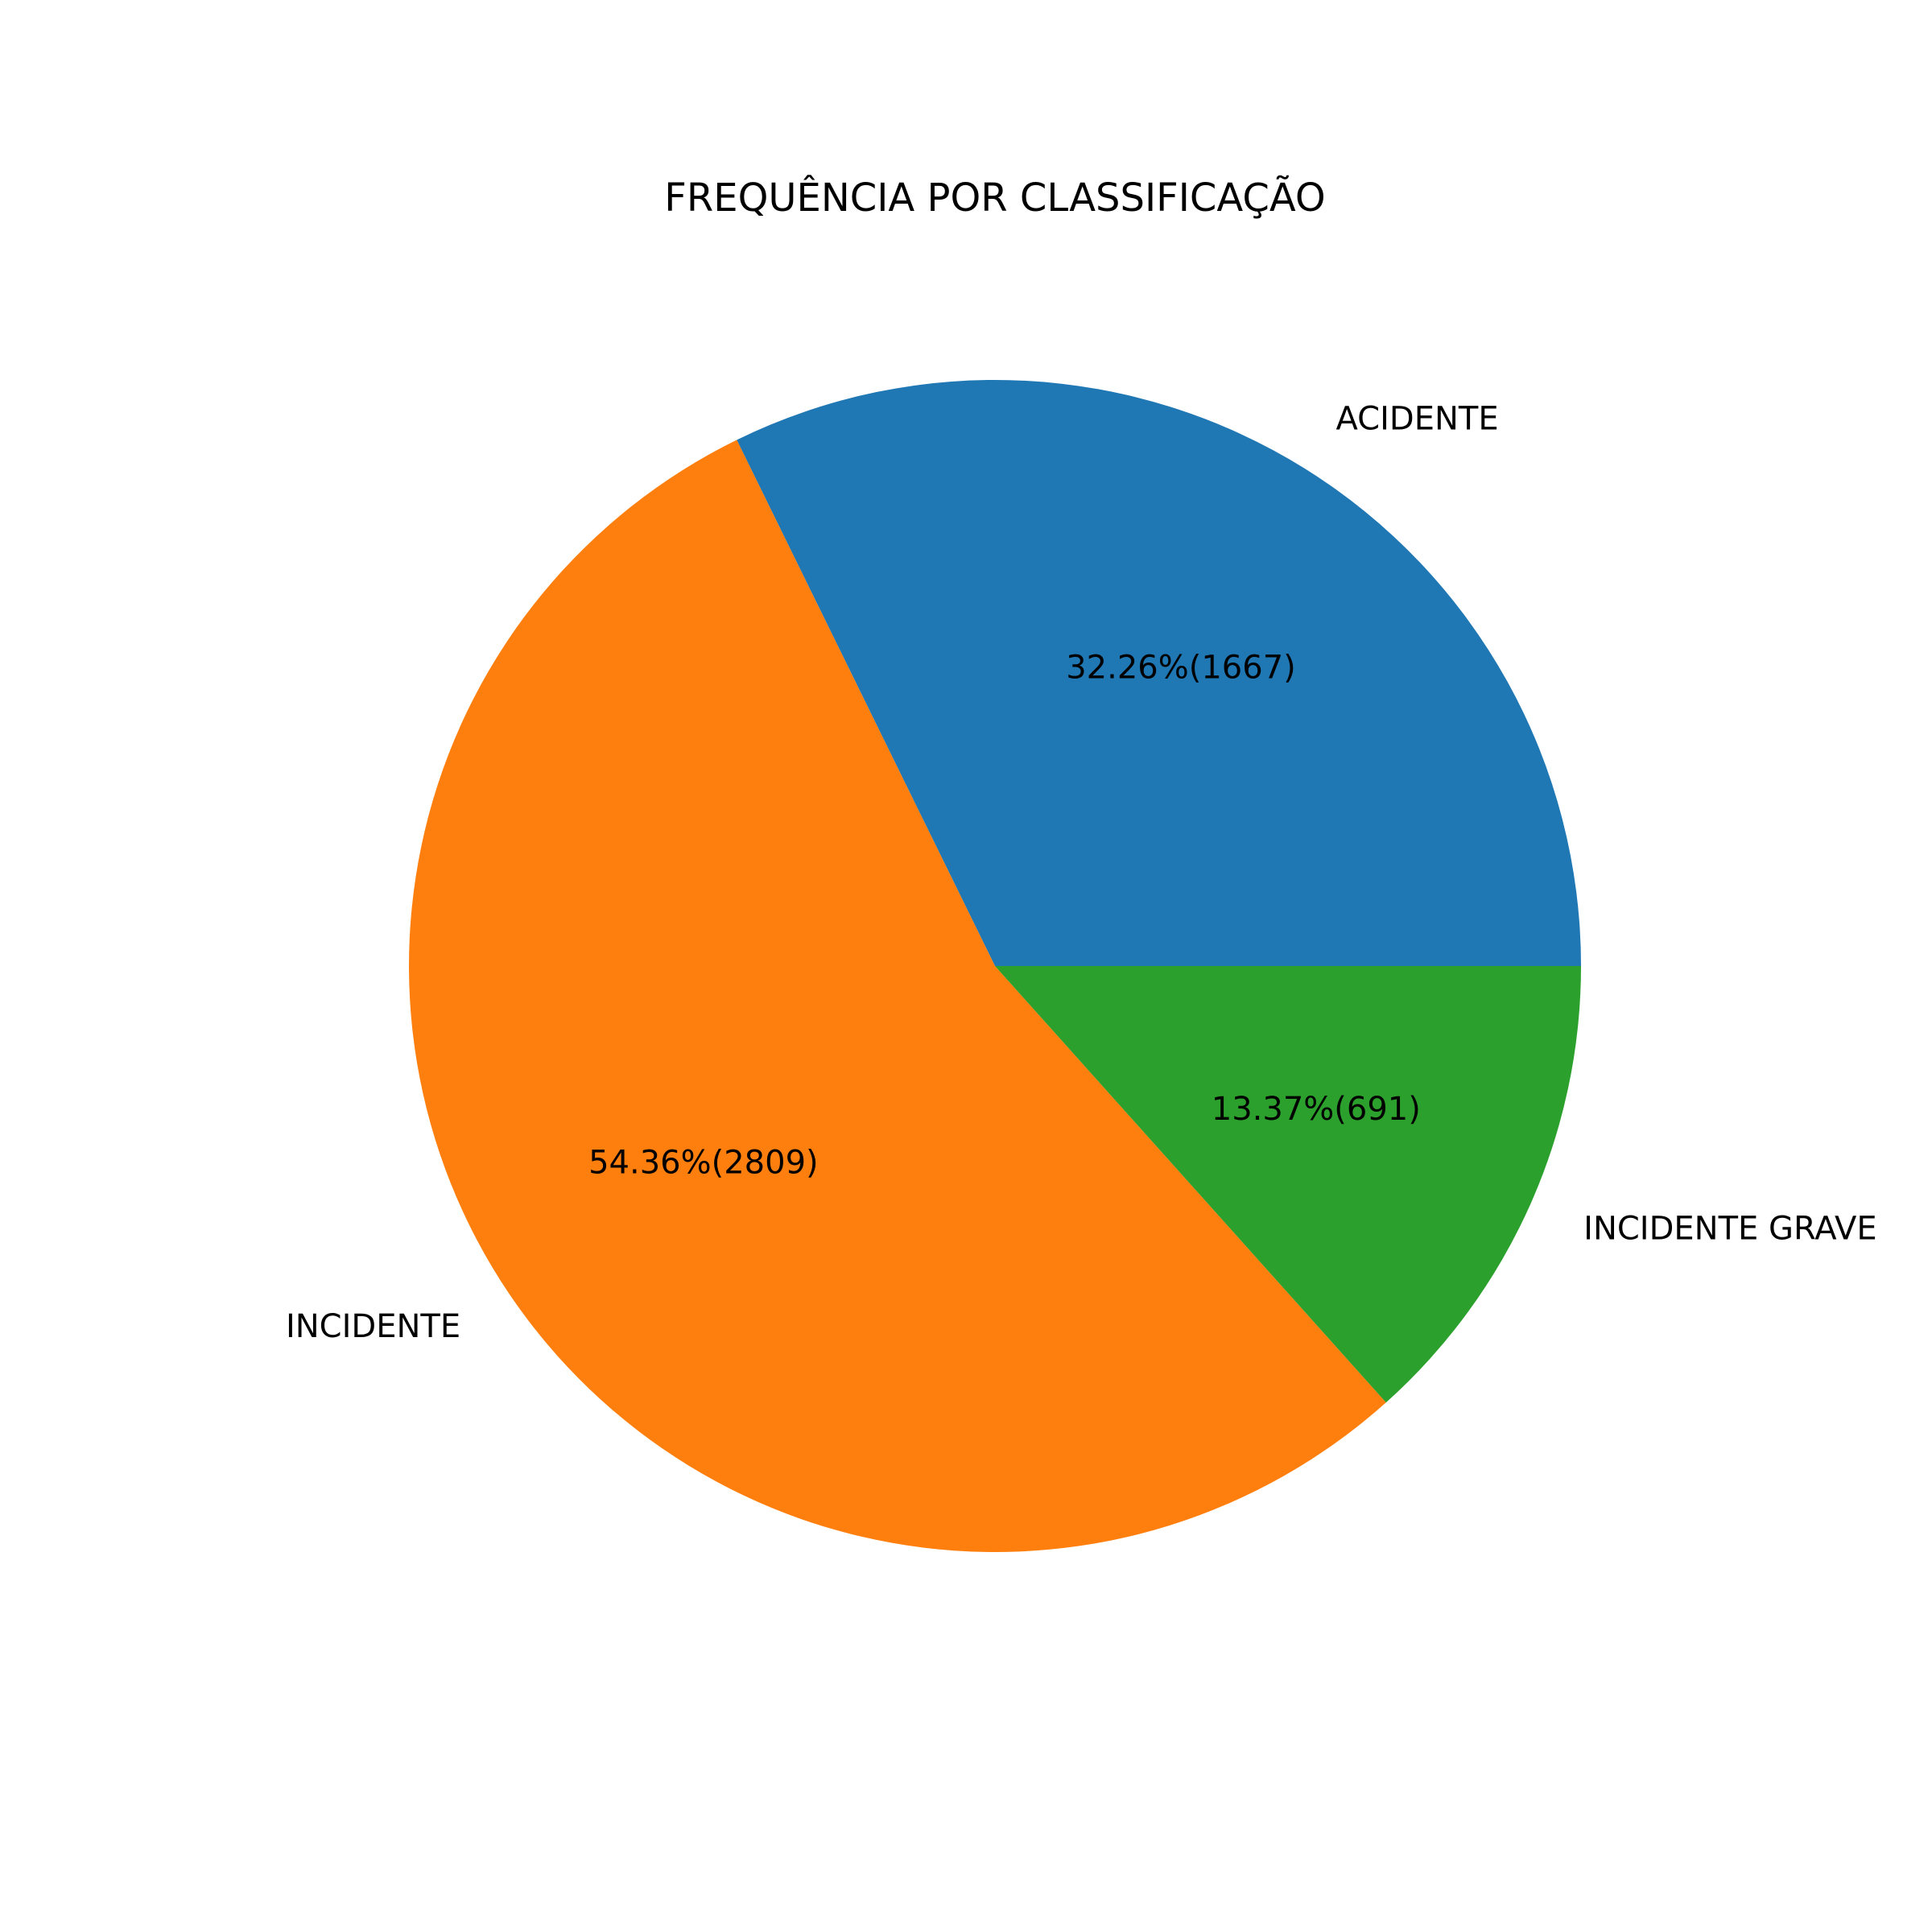  I want to click on slice-label-incidente: INCIDENTE, so click(373, 1326).